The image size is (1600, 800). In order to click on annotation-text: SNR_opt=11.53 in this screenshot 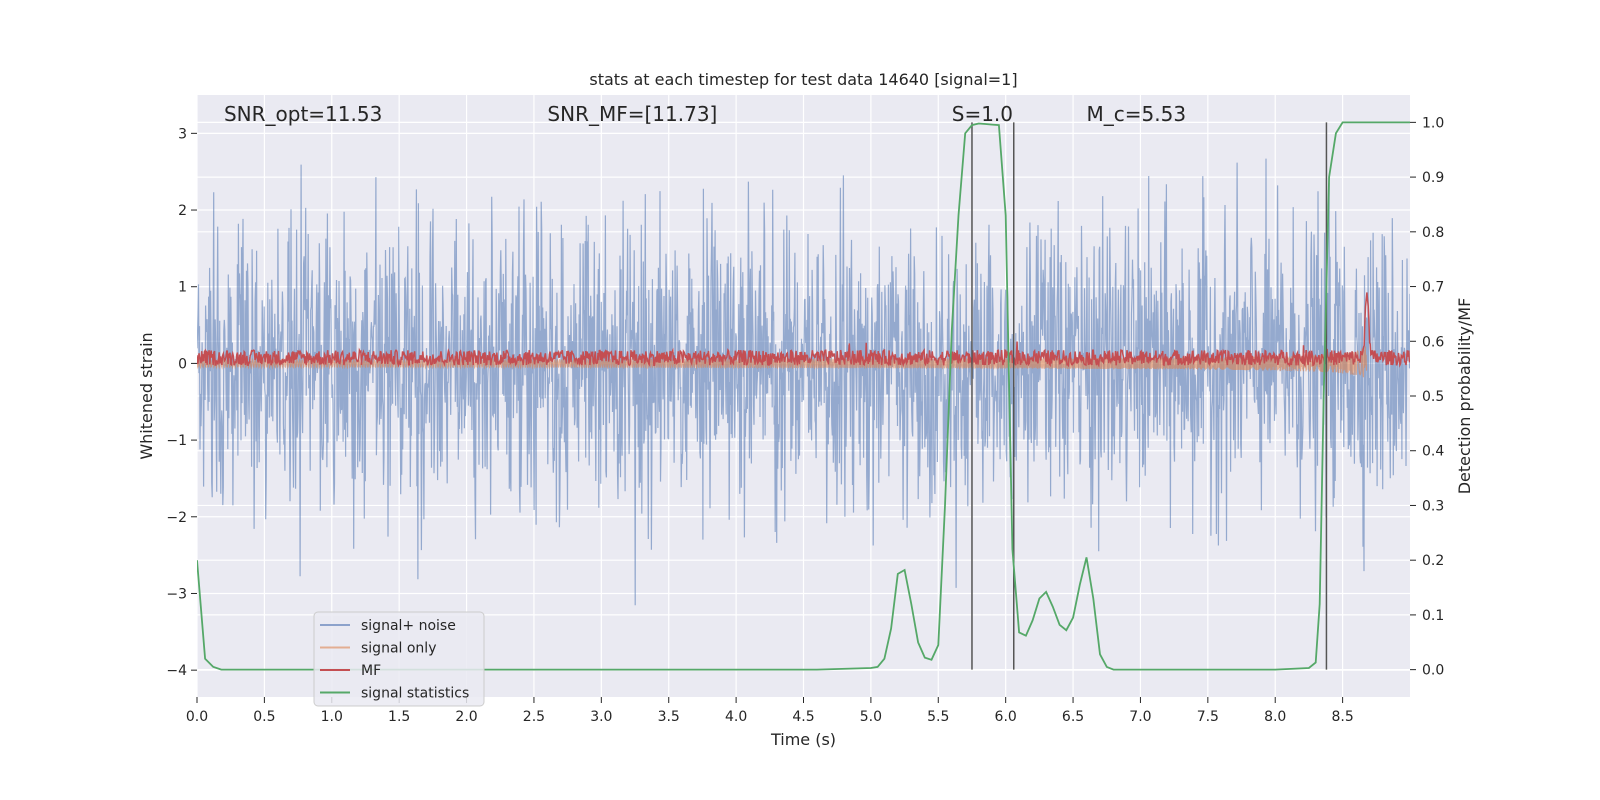, I will do `click(303, 114)`.